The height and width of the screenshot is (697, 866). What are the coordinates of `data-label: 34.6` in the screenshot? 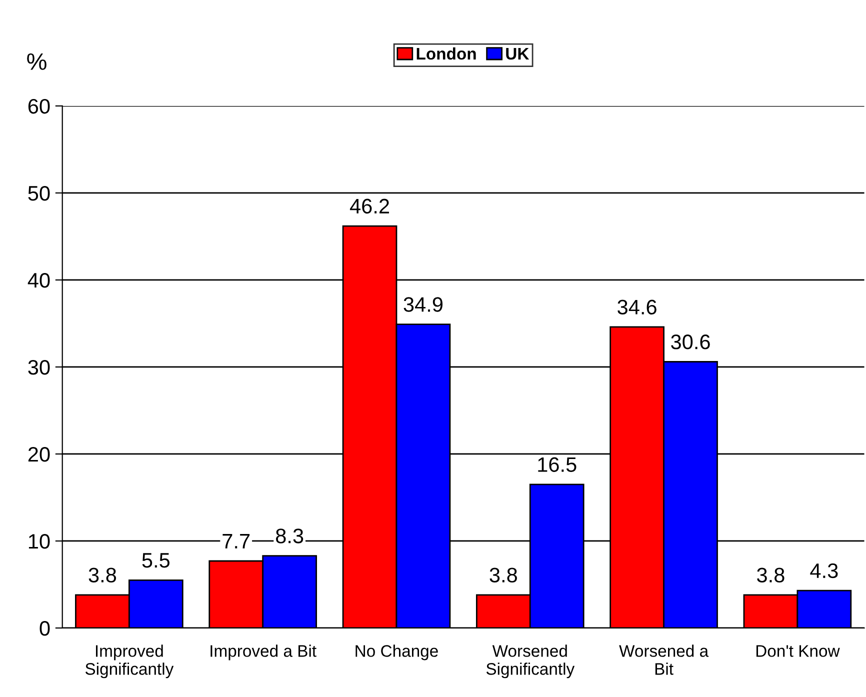 It's located at (637, 307).